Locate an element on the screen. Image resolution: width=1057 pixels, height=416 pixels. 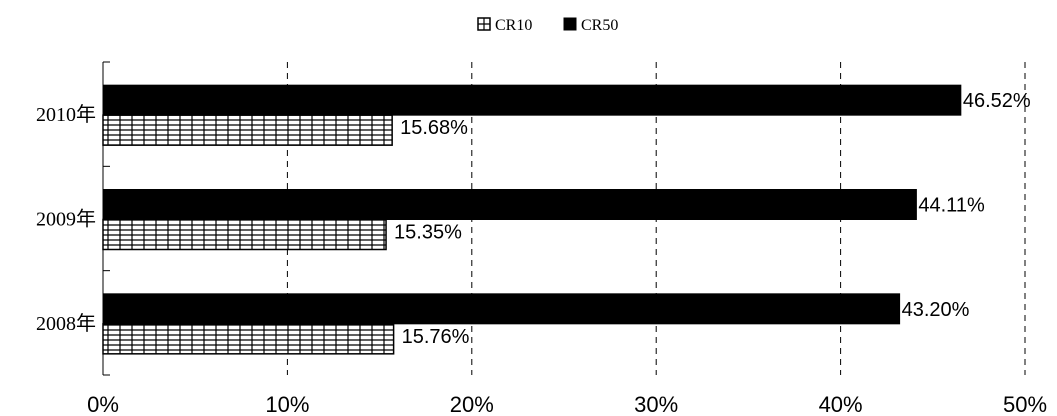
x-tick-label: 20% is located at coordinates (472, 404).